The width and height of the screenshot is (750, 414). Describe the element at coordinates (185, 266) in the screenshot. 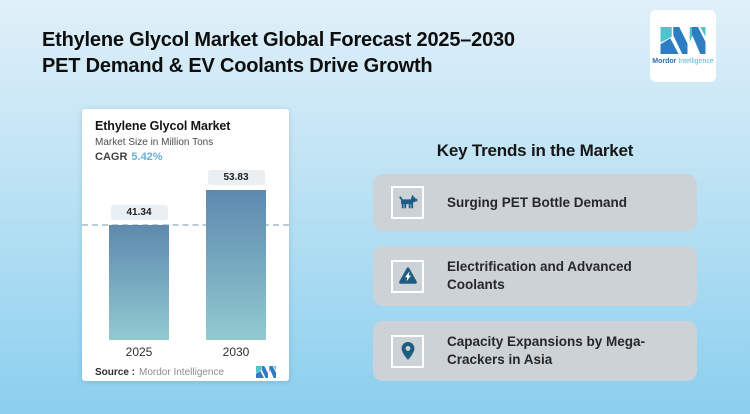

I see `bar-chart-plot: 41.34 2025 53.83 2030` at that location.